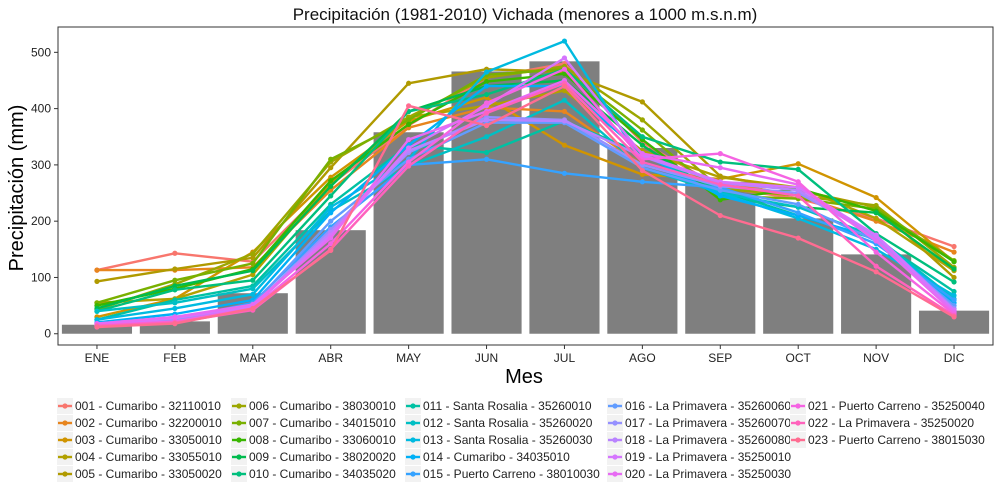 Image resolution: width=1000 pixels, height=500 pixels. I want to click on legend-item: 021 - Puerto Carreno - 35250040, so click(887, 406).